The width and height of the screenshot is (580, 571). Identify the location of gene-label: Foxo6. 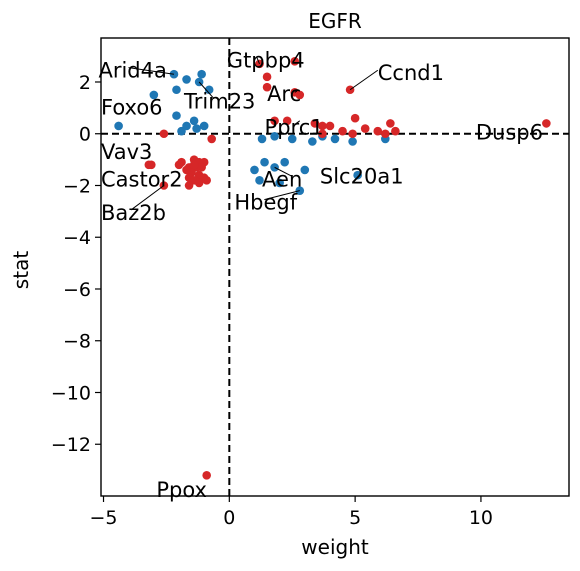
(132, 108).